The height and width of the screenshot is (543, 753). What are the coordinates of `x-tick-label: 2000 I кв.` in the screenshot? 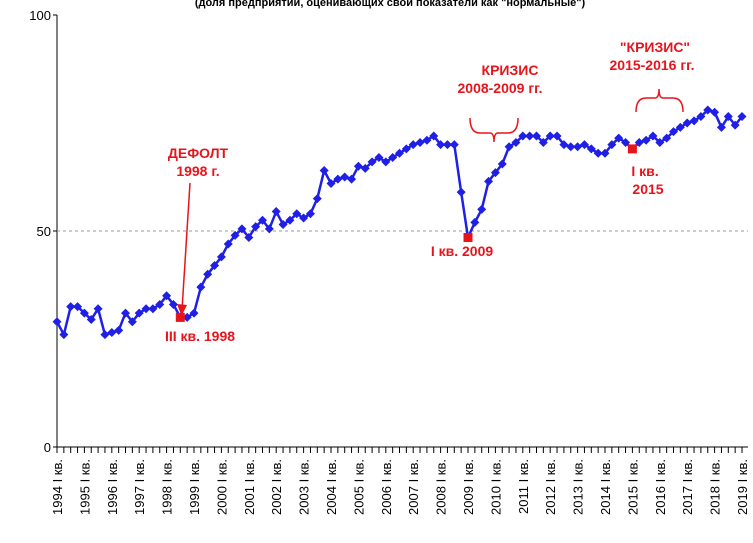 It's located at (221, 487).